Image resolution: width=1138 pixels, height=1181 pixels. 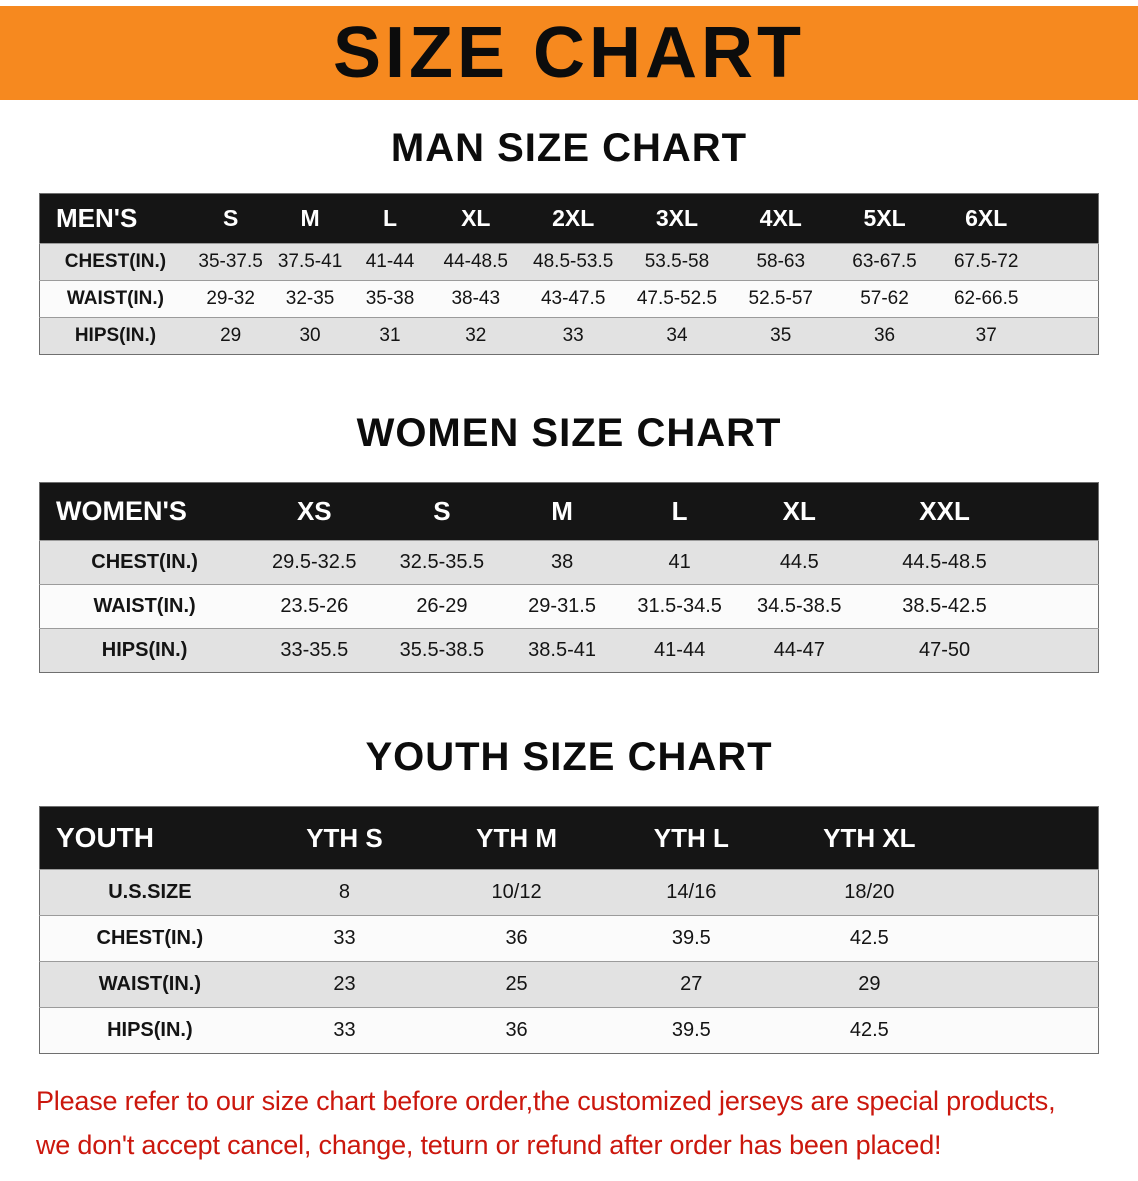 What do you see at coordinates (314, 650) in the screenshot?
I see `size-value-cell: 33-35.5` at bounding box center [314, 650].